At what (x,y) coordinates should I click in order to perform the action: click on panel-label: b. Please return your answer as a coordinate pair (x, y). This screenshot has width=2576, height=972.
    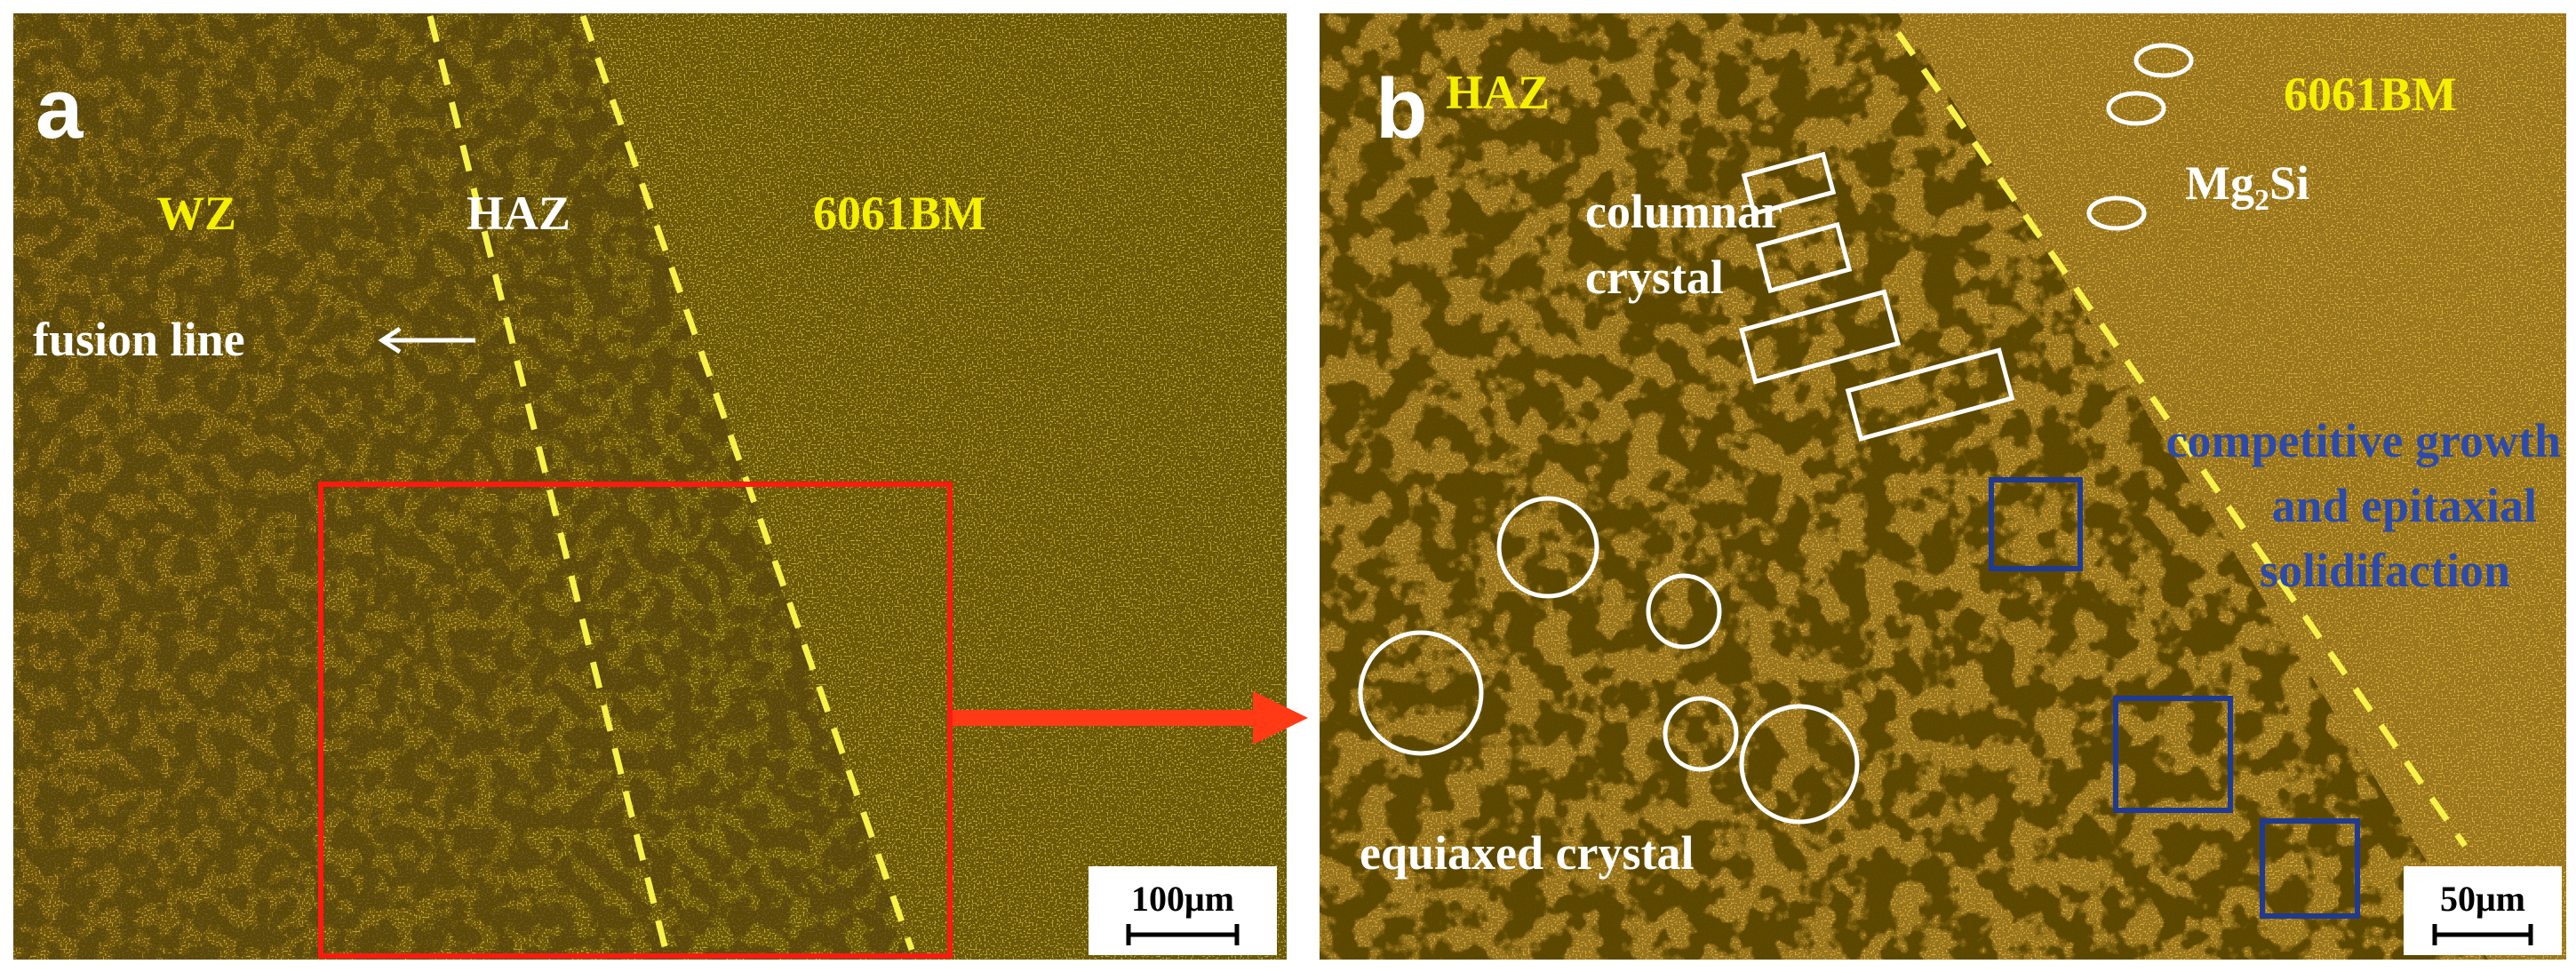
    Looking at the image, I should click on (1402, 108).